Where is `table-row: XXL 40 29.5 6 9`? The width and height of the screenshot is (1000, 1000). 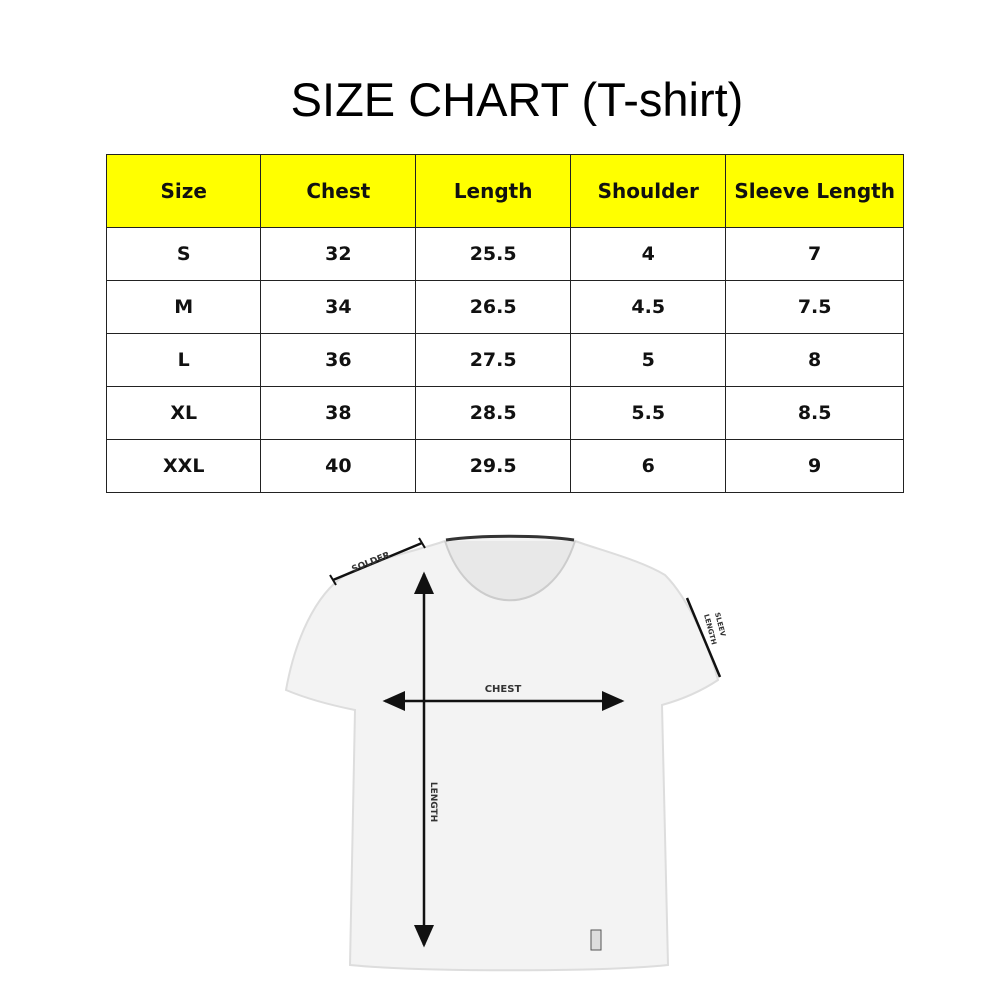
table-row: XXL 40 29.5 6 9 is located at coordinates (504, 466).